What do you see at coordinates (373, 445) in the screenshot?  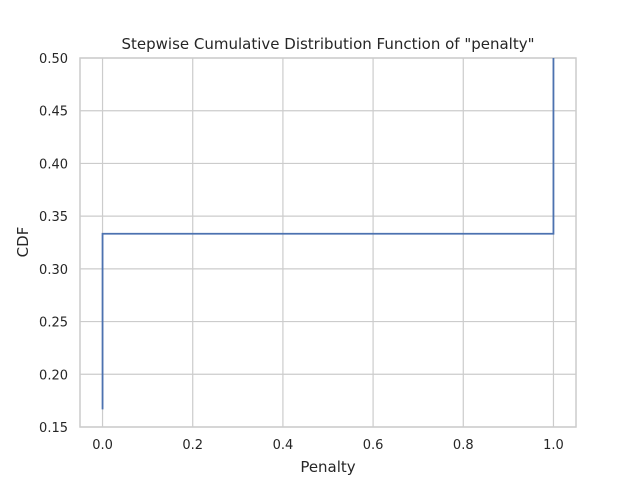 I see `x-tick-label: 0.6` at bounding box center [373, 445].